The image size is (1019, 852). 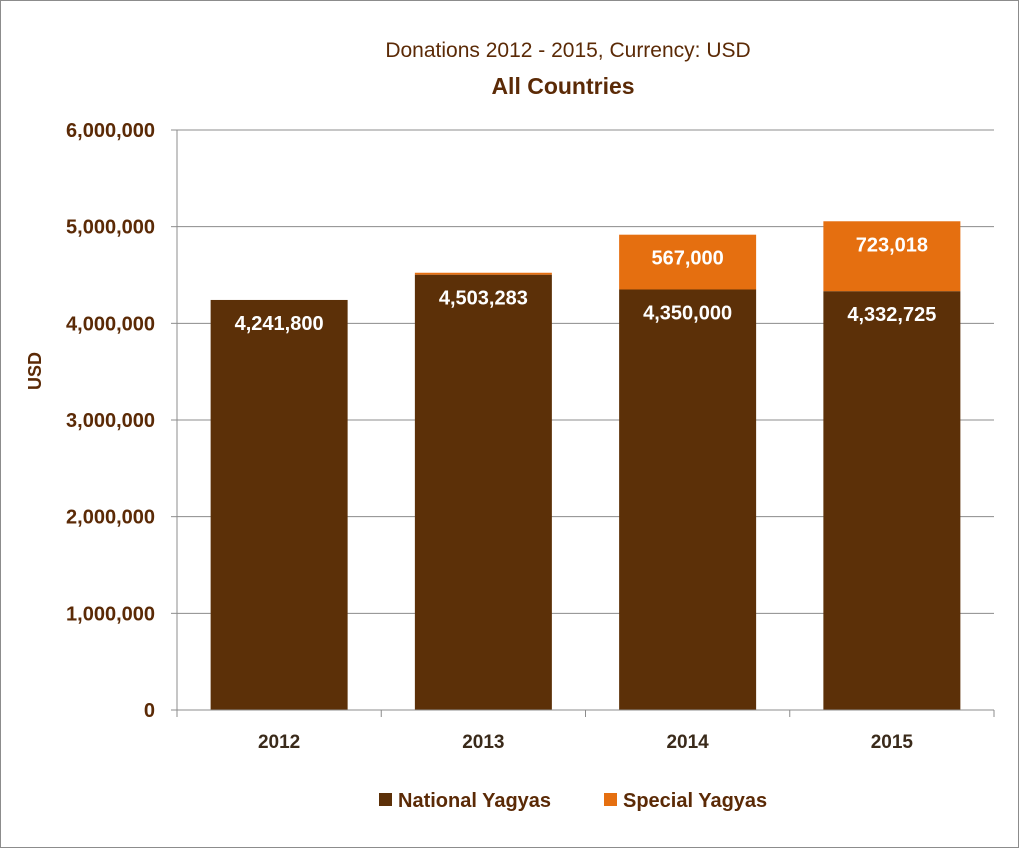 I want to click on bar-national-2014, so click(x=688, y=499).